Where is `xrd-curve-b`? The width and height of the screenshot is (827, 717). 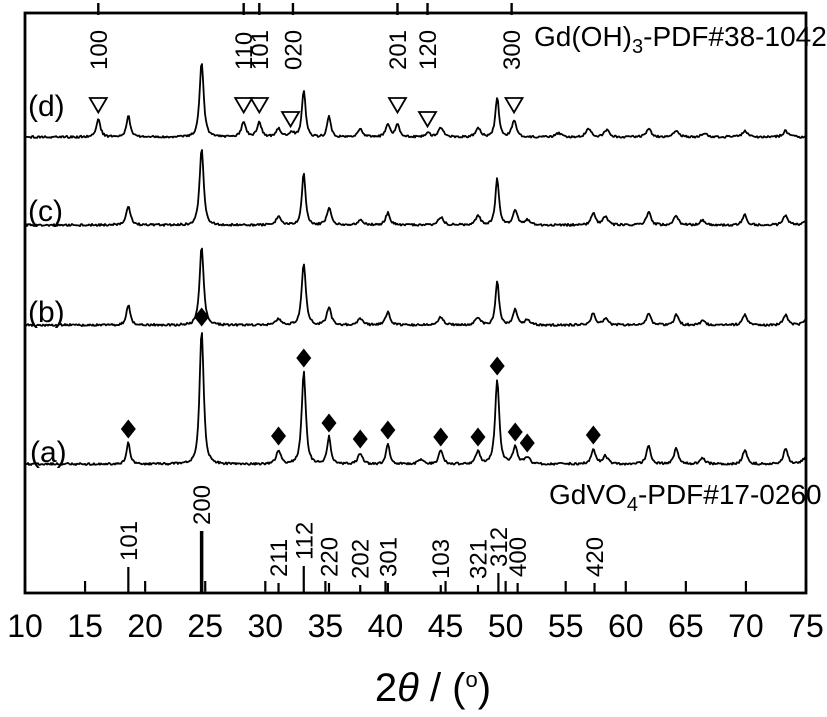
xrd-curve-b is located at coordinates (415, 287).